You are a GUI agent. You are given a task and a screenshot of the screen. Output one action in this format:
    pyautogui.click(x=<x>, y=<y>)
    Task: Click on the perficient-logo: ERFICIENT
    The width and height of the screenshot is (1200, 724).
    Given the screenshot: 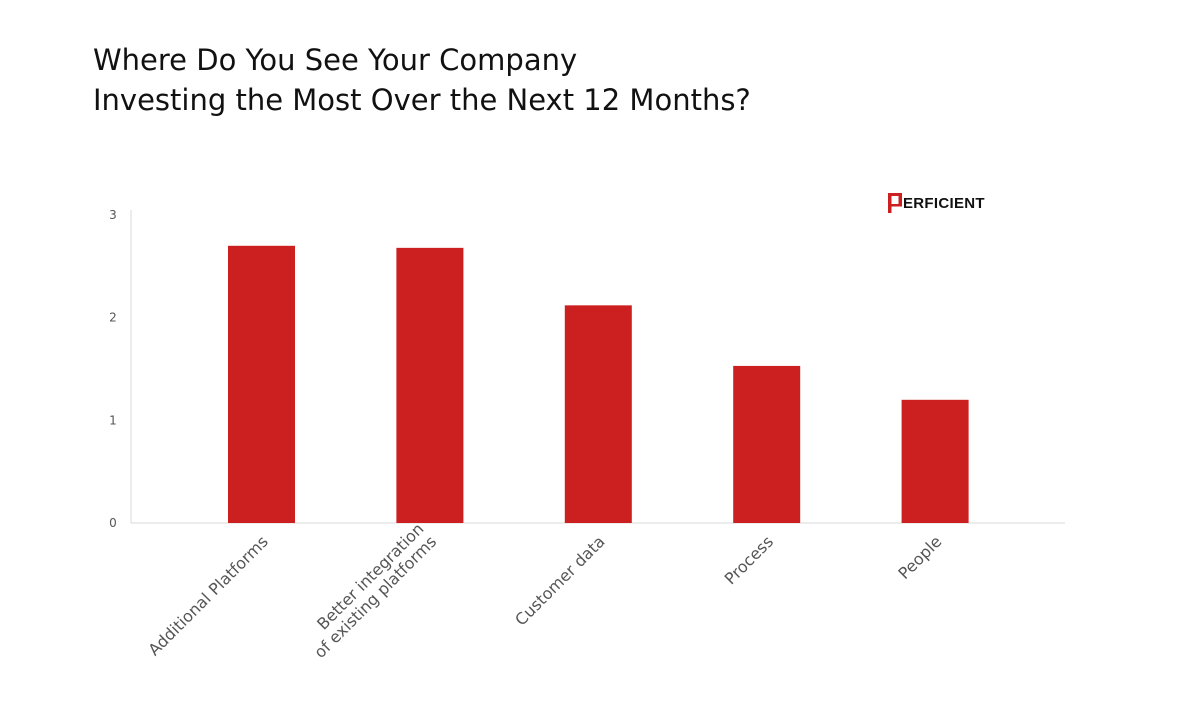 What is the action you would take?
    pyautogui.click(x=936, y=203)
    